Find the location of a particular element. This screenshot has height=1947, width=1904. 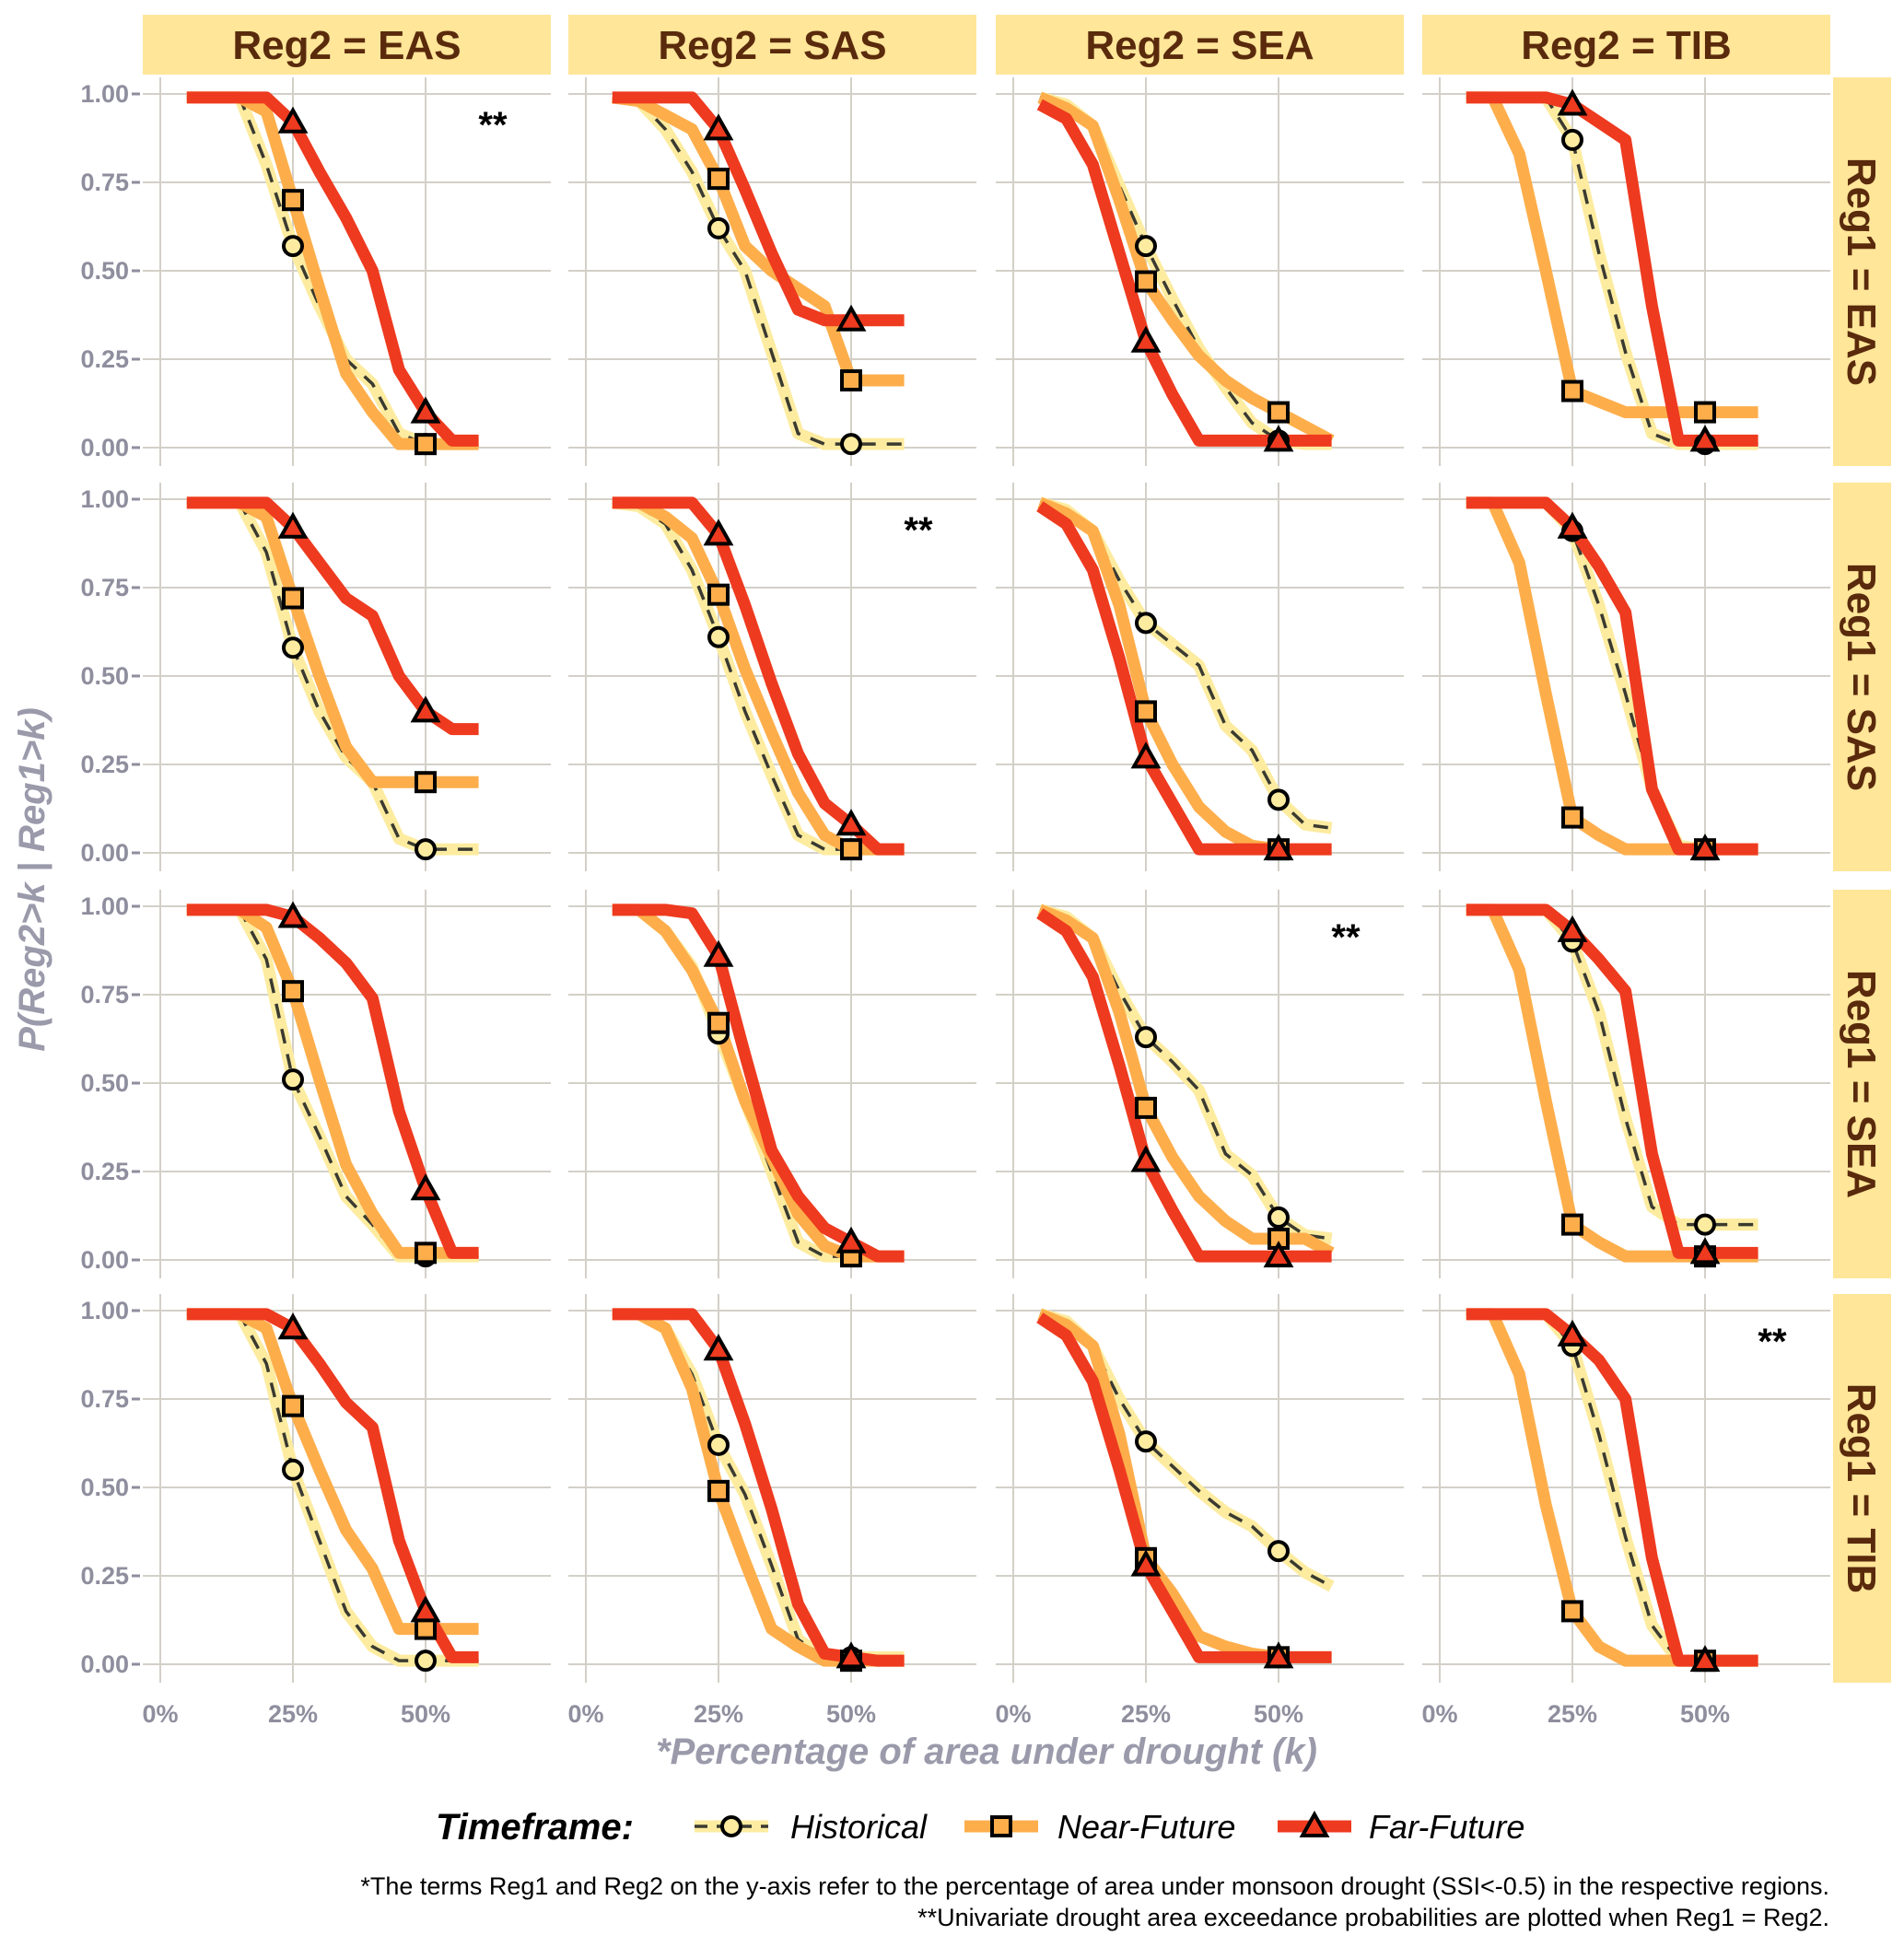

legend-marker-square-icon is located at coordinates (1001, 1826).